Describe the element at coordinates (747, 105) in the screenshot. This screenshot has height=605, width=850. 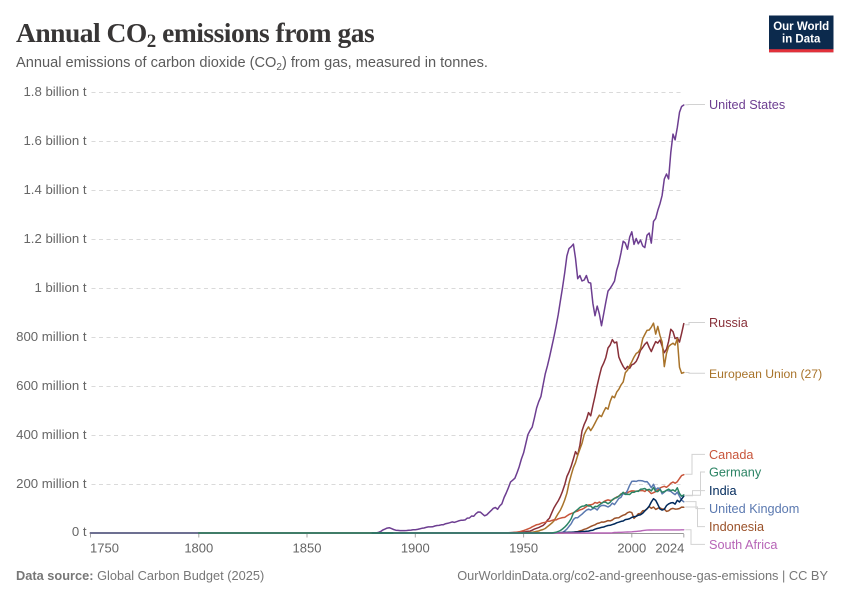
I see `svg-text: United States` at that location.